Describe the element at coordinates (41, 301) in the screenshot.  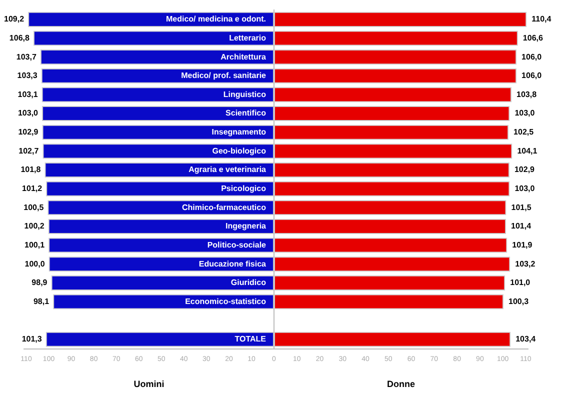
I see `data-label: 98,1` at that location.